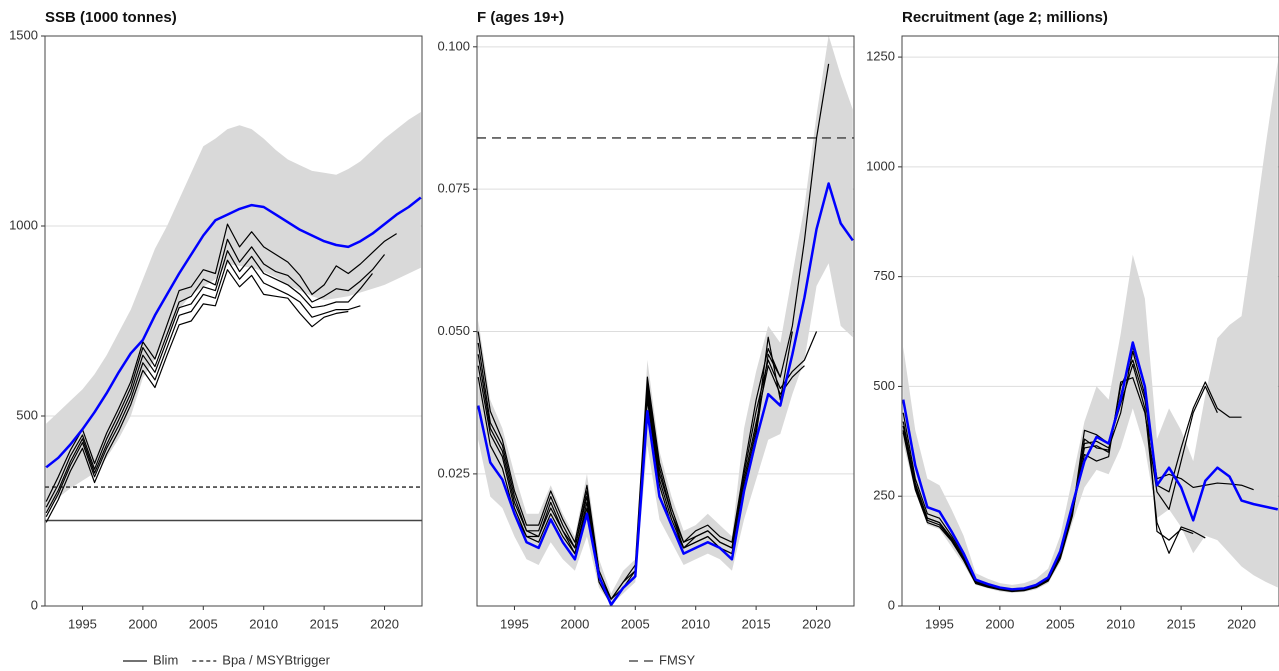 Image resolution: width=1279 pixels, height=671 pixels. I want to click on legend-label: Bpa / MSYBtrigger, so click(276, 659).